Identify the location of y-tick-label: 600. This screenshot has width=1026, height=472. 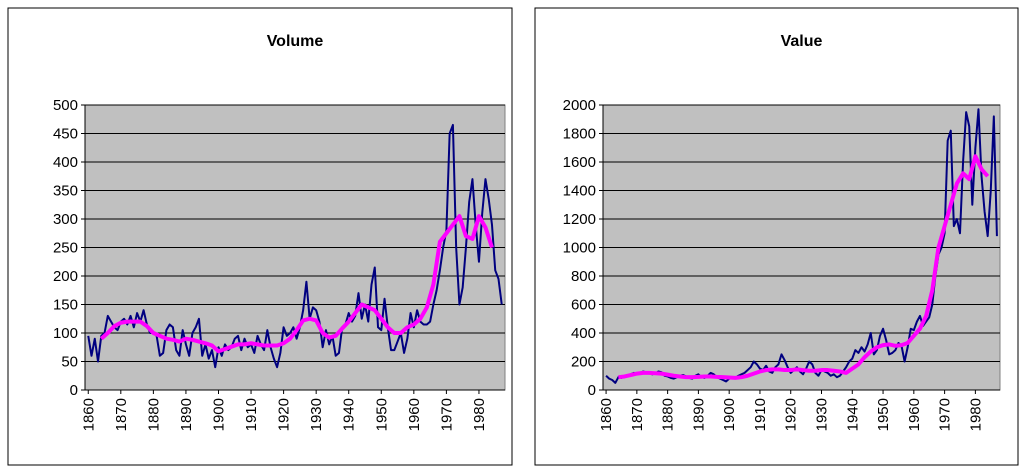
(583, 305).